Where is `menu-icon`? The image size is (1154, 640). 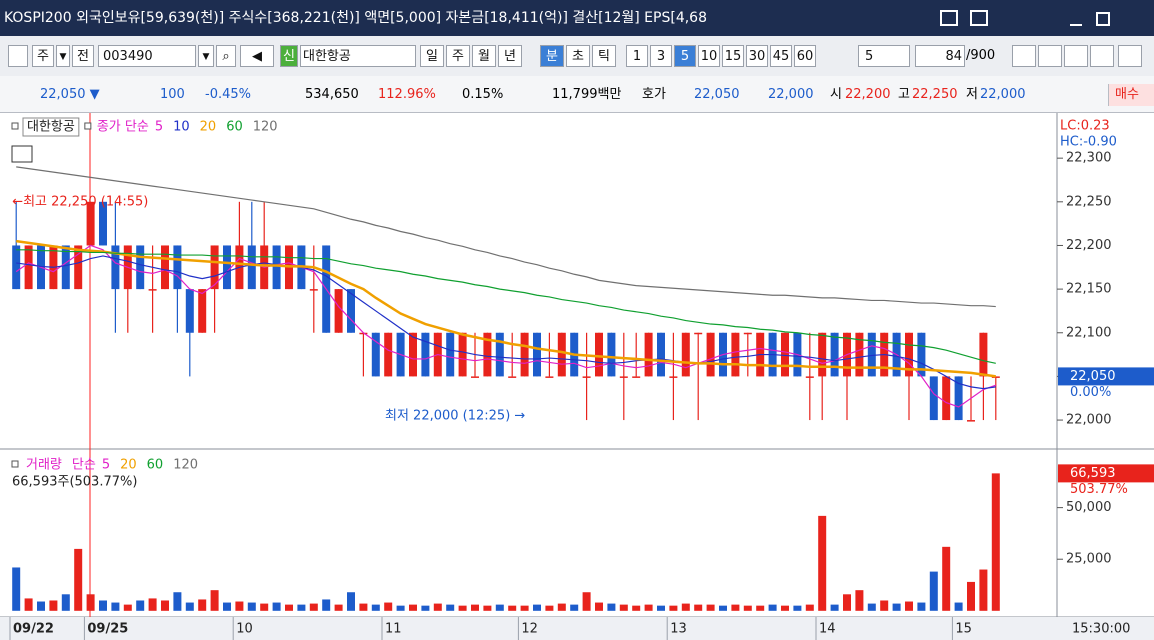
menu-icon is located at coordinates (18, 56).